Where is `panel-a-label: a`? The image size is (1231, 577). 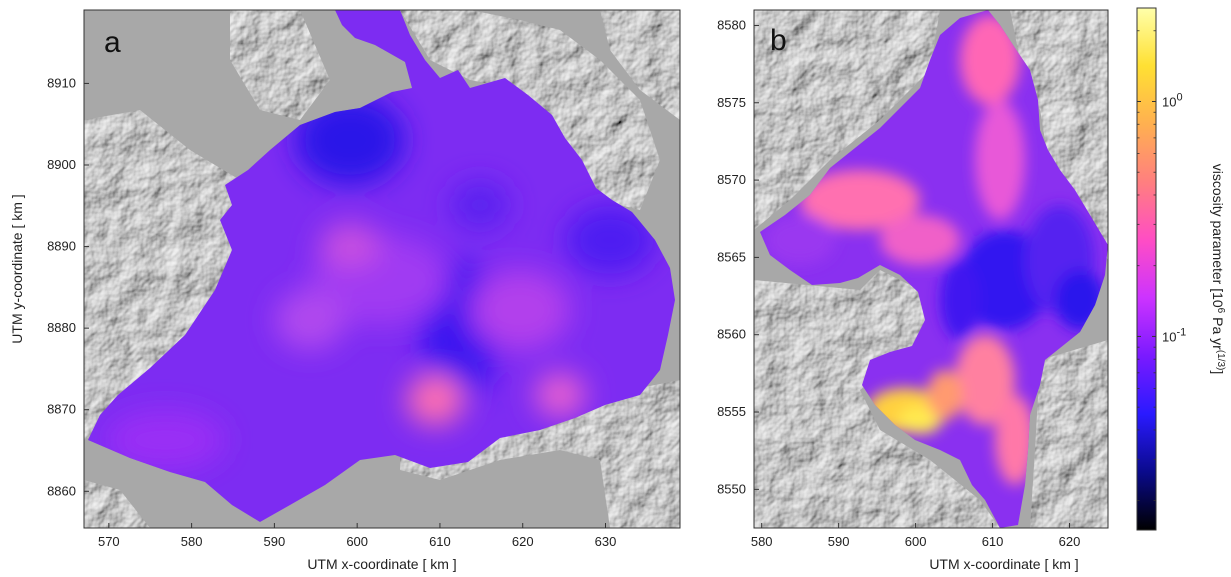
panel-a-label: a is located at coordinates (112, 42).